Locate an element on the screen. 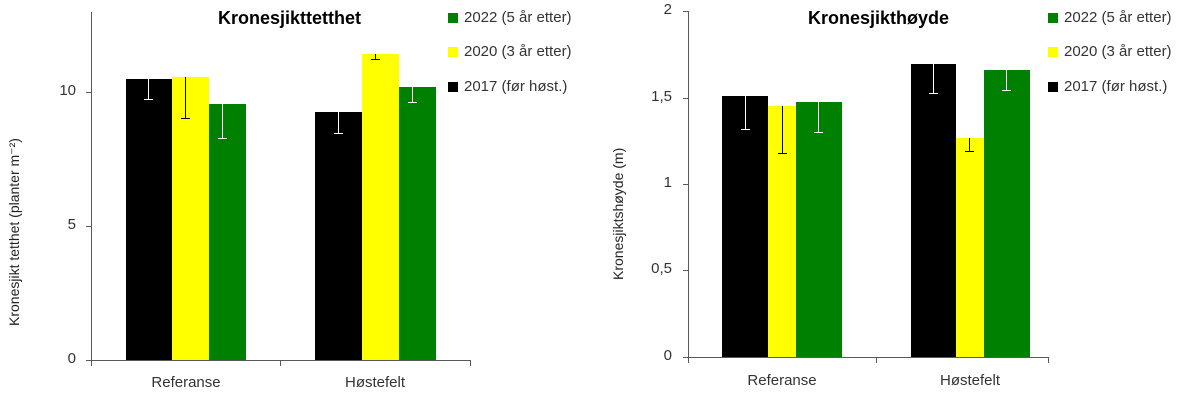 The image size is (1200, 400). left-chart-title: Kronesjikttetthet is located at coordinates (290, 18).